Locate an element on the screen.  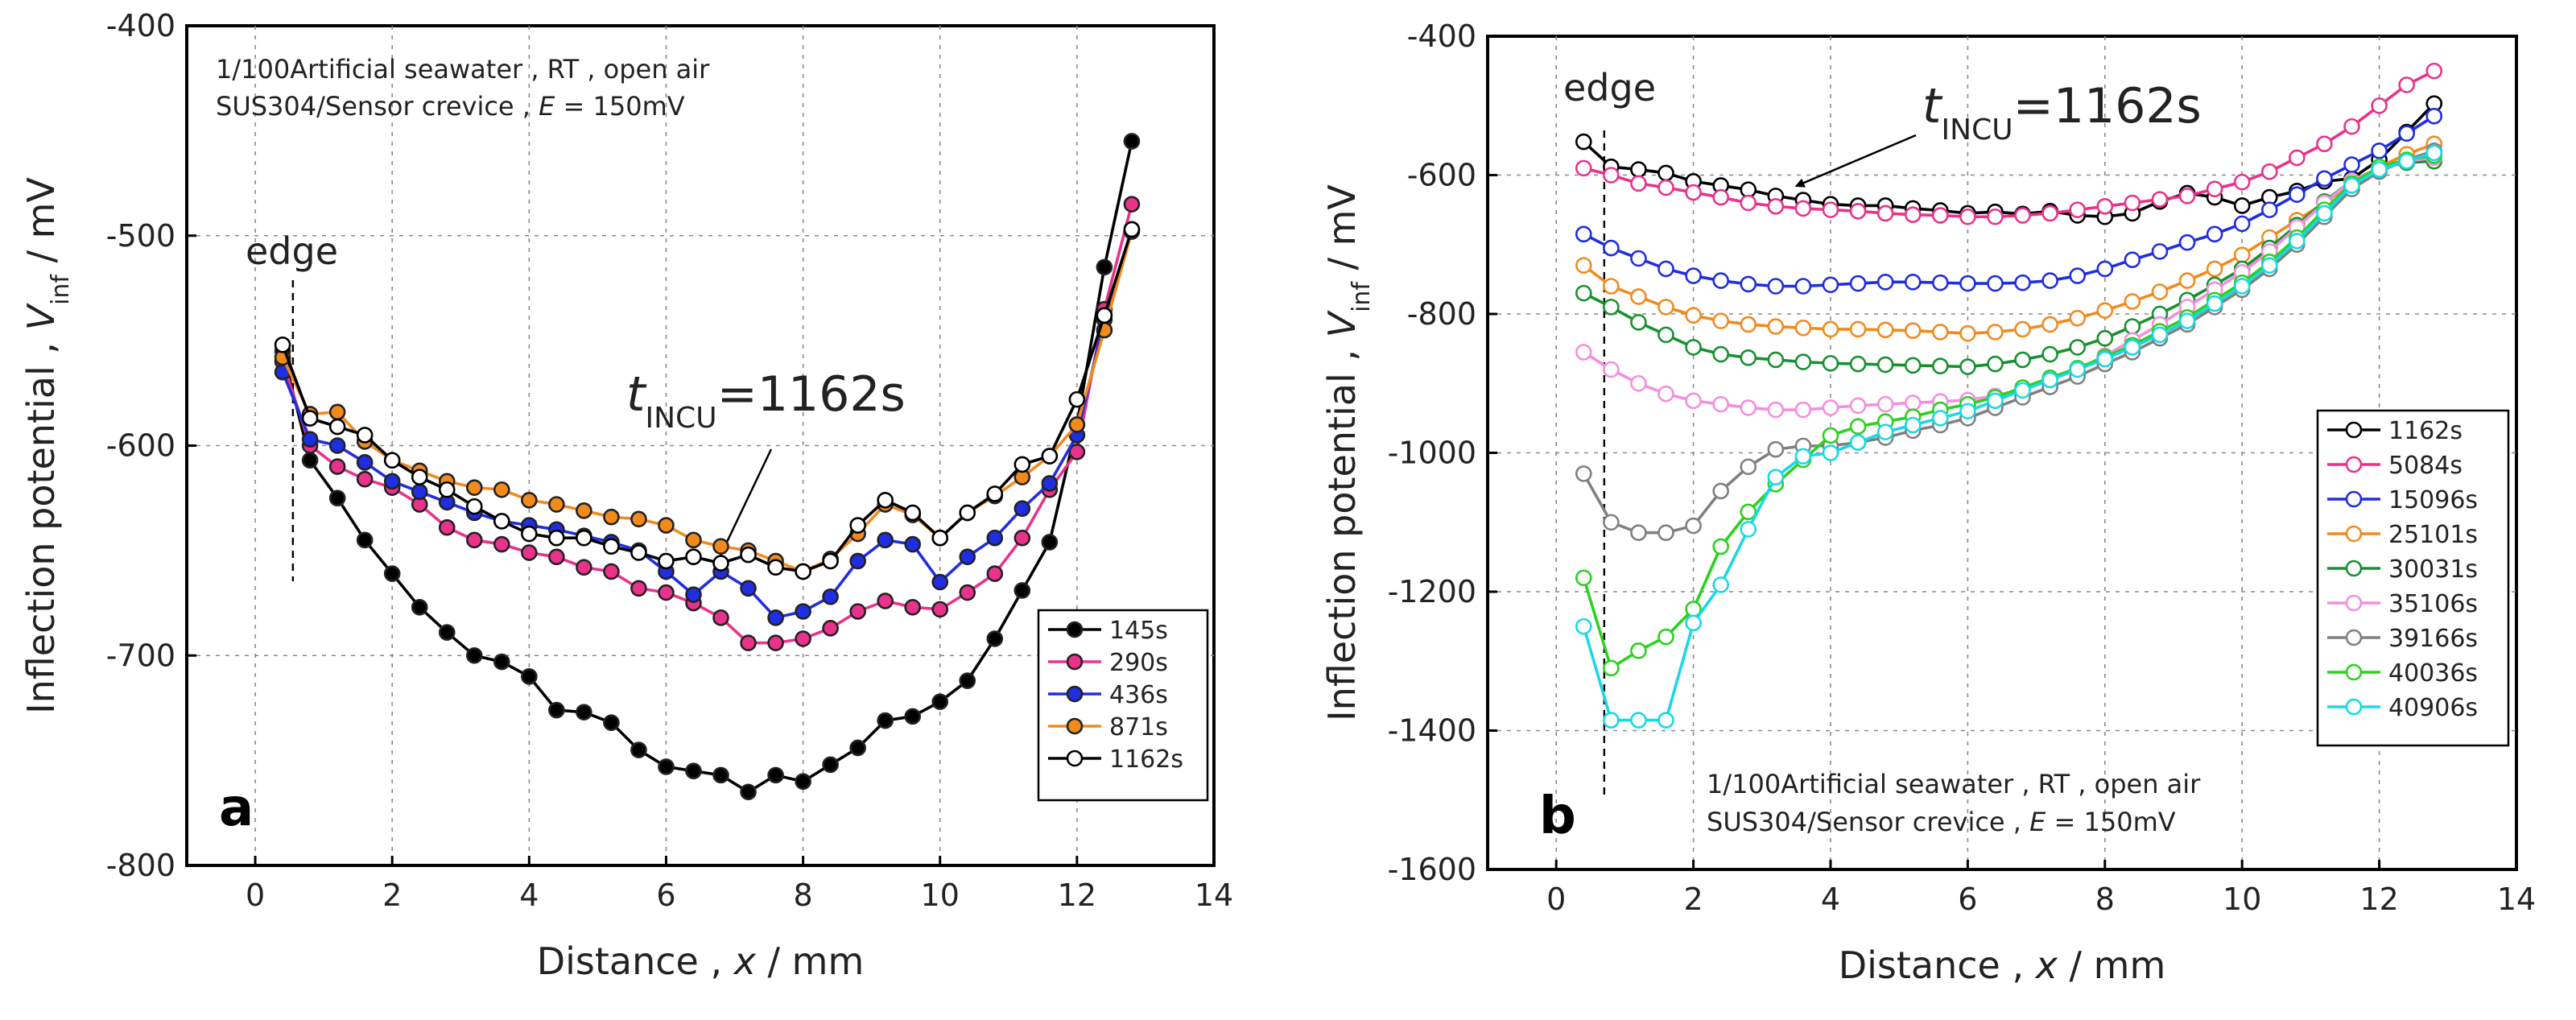
legend-label: 5084s is located at coordinates (2425, 466).